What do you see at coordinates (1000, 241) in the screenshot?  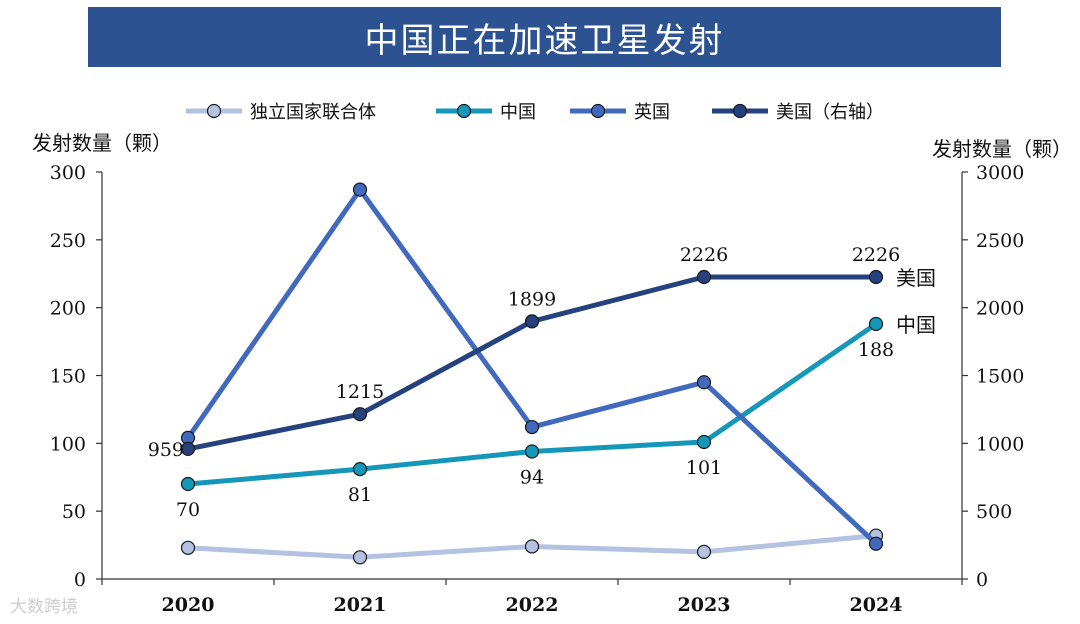 I see `y-right-tick-label: 2500` at bounding box center [1000, 241].